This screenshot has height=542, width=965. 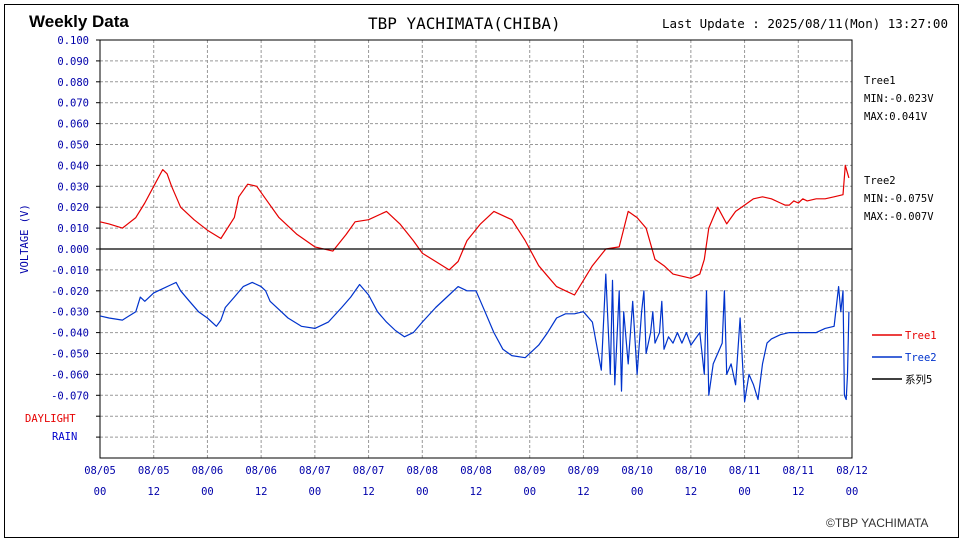 What do you see at coordinates (73, 187) in the screenshot?
I see `y-tick-label: 0.030` at bounding box center [73, 187].